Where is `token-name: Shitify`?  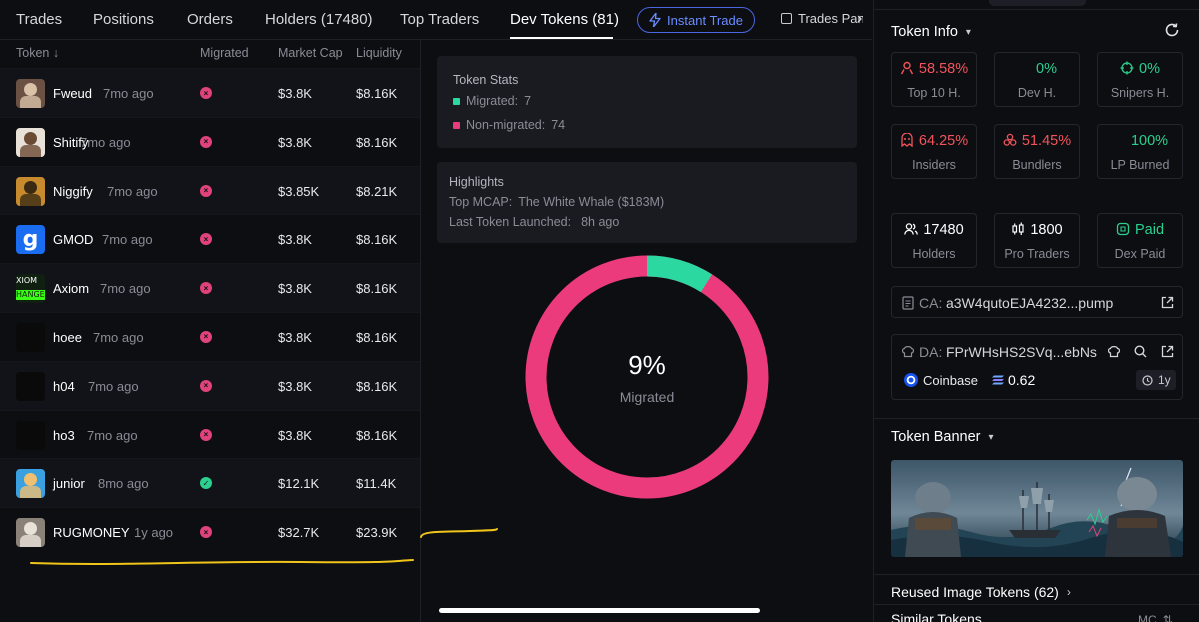
token-name: Shitify is located at coordinates (71, 142).